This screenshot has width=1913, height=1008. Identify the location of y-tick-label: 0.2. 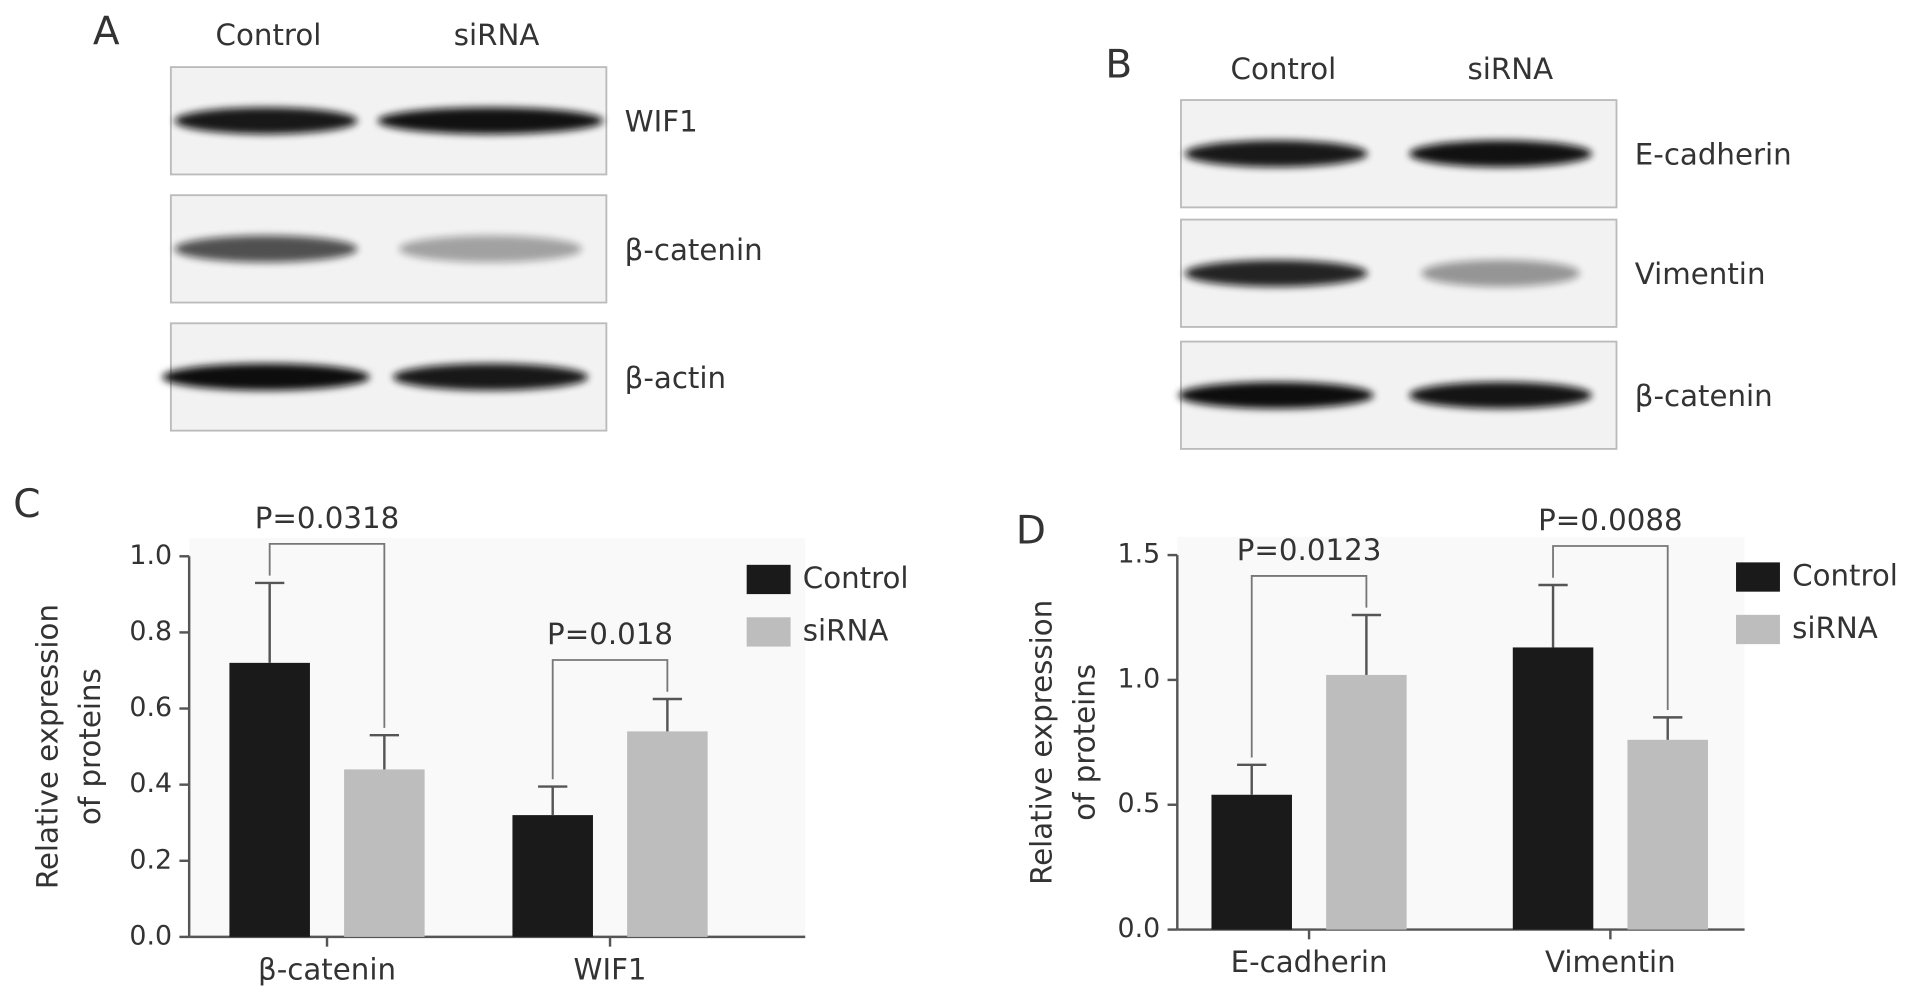
(150, 859).